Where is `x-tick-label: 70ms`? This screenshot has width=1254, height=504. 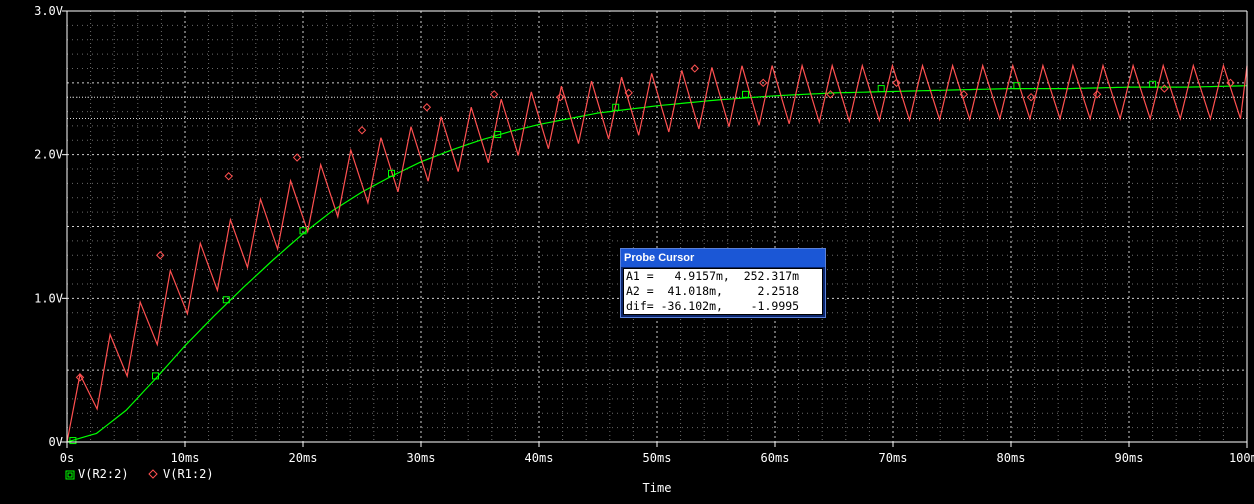 x-tick-label: 70ms is located at coordinates (893, 458).